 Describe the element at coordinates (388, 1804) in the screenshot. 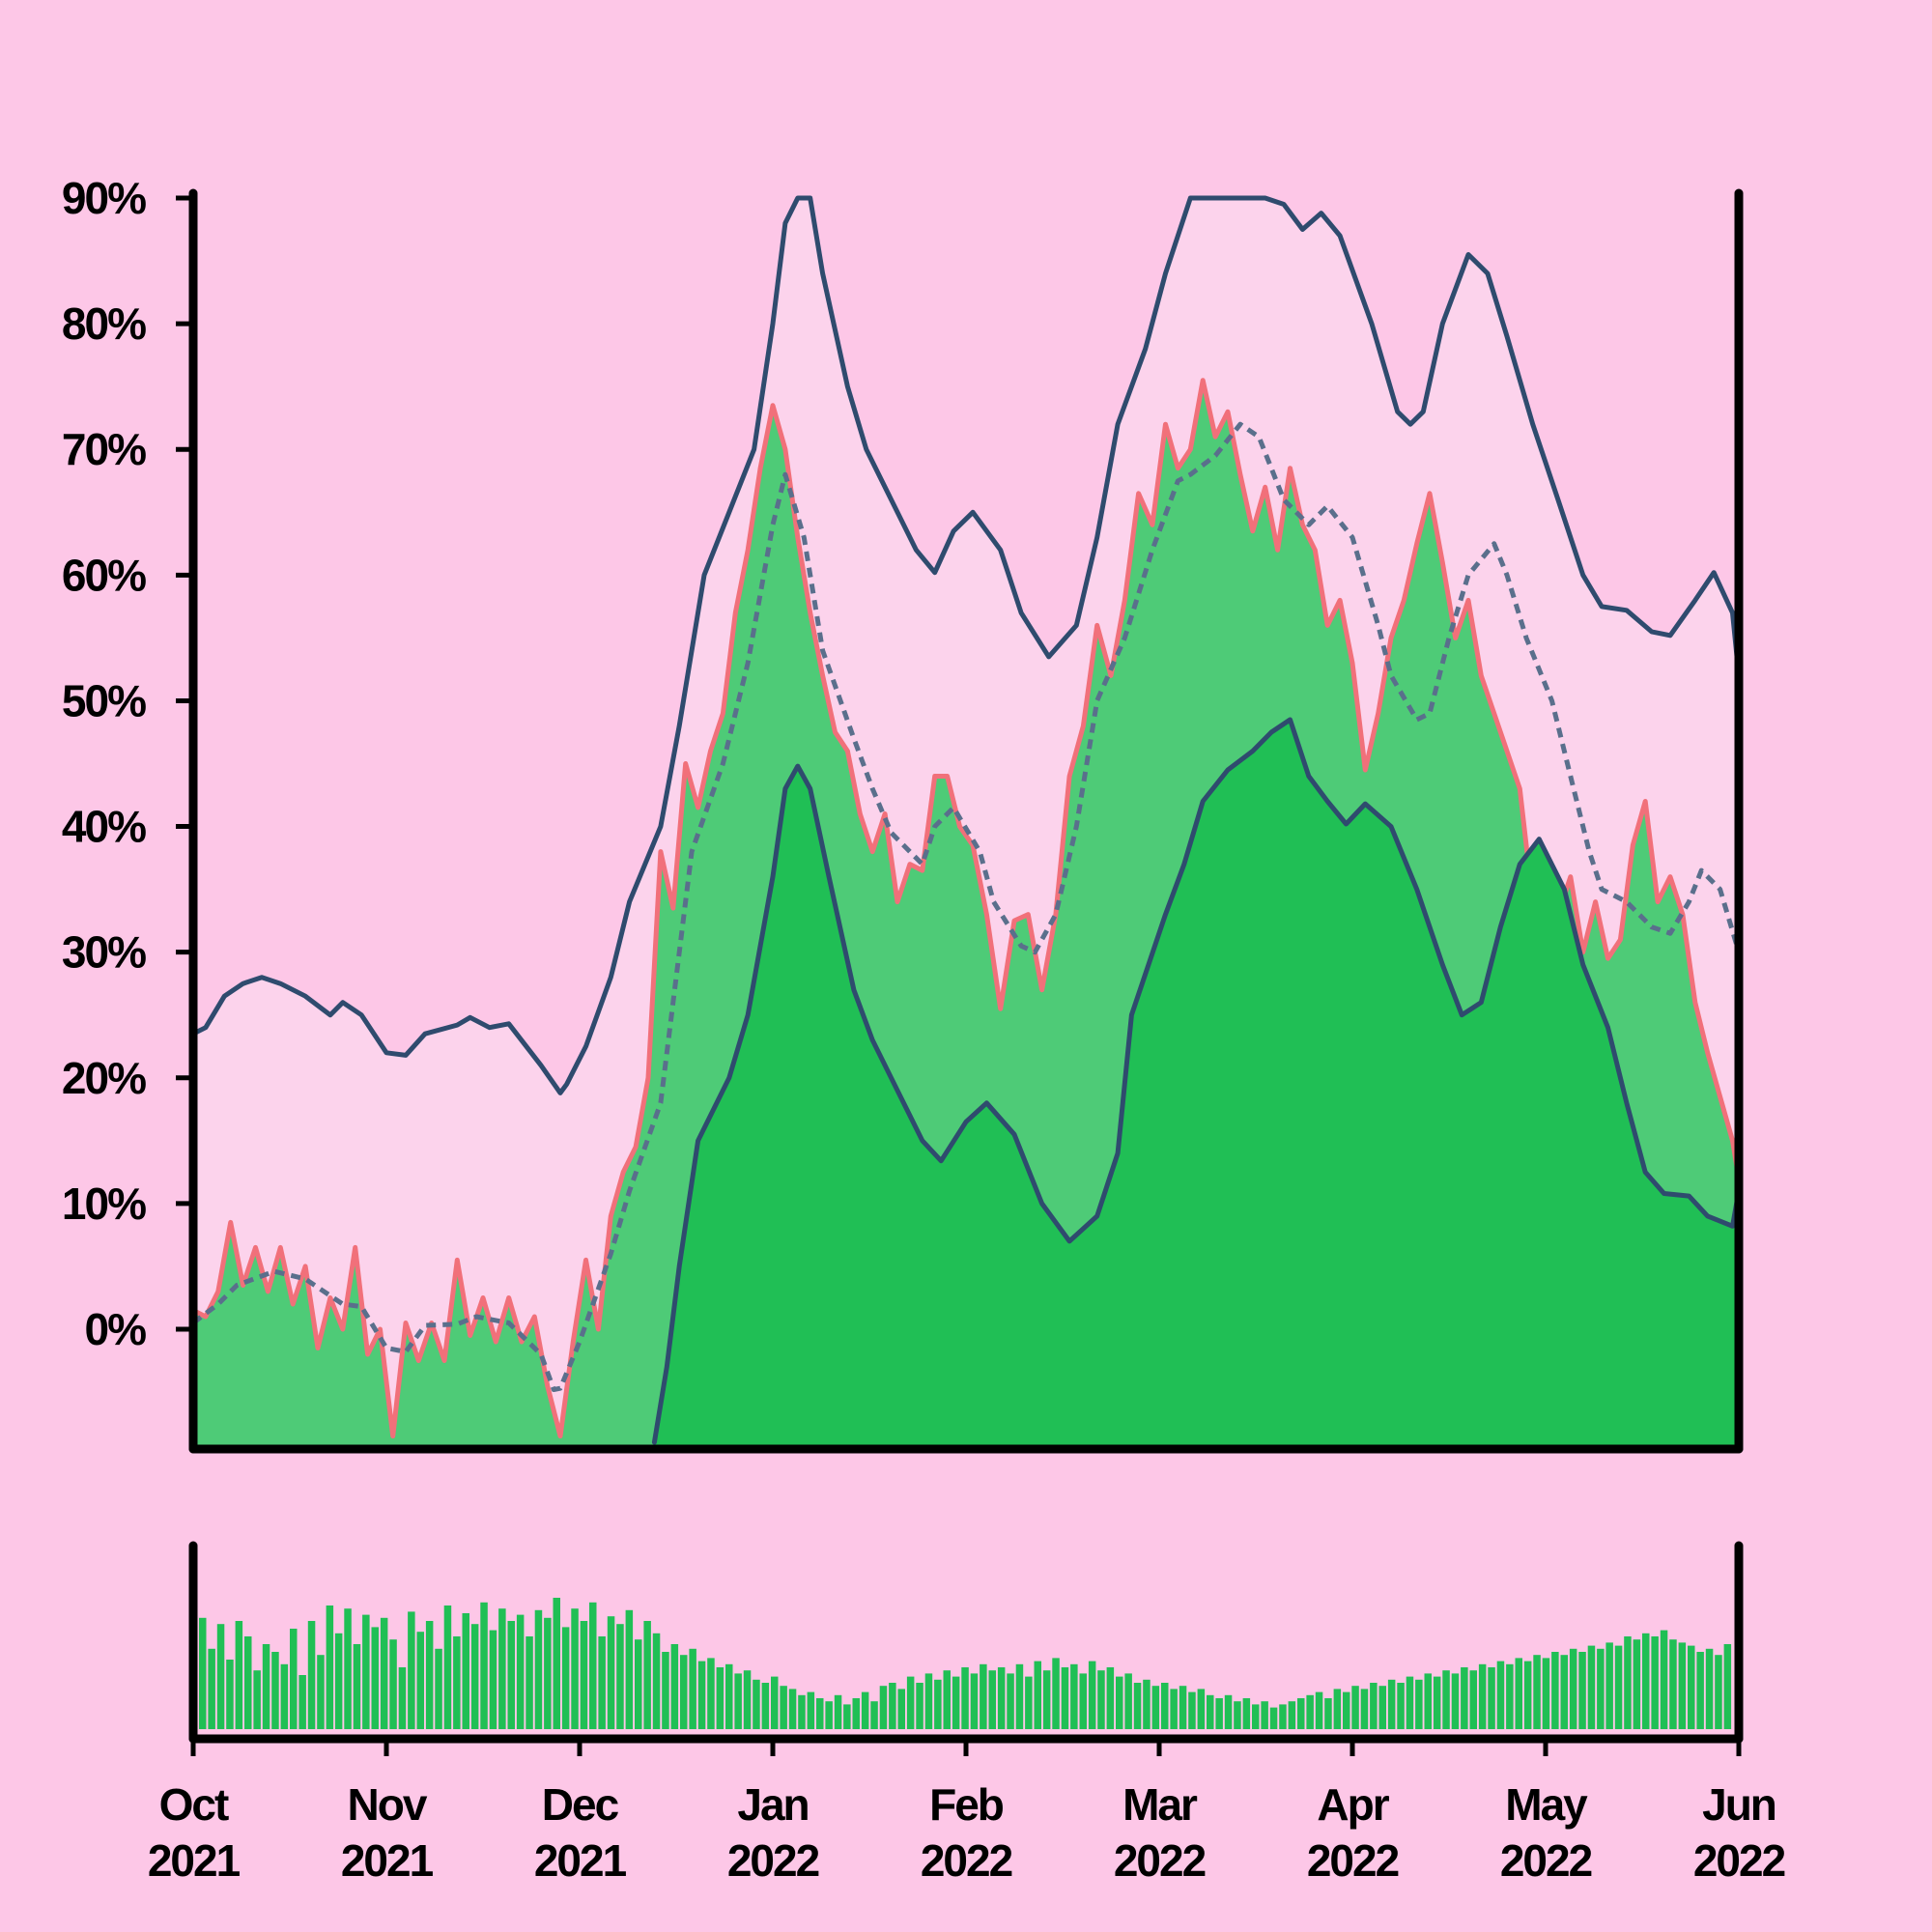

I see `x-tick-label-month: Nov` at that location.